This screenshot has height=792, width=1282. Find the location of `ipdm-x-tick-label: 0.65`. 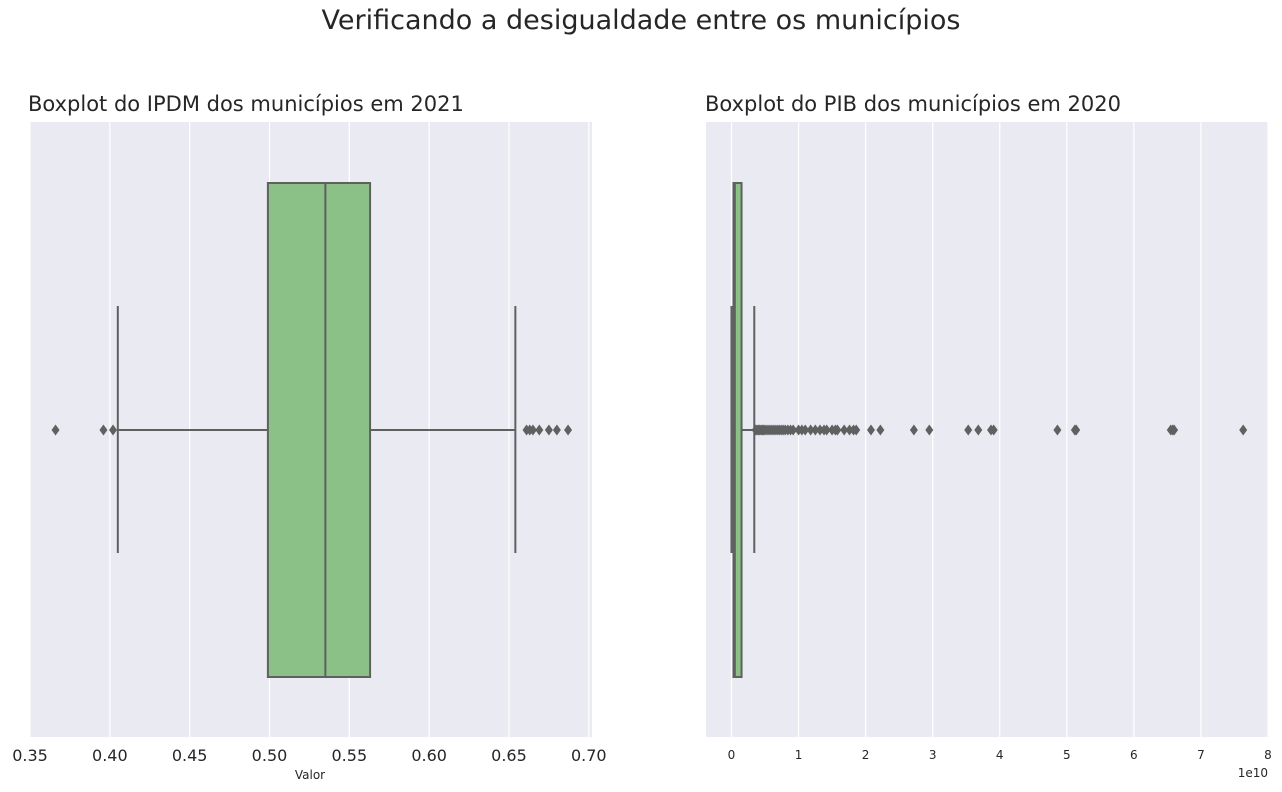

ipdm-x-tick-label: 0.65 is located at coordinates (509, 755).